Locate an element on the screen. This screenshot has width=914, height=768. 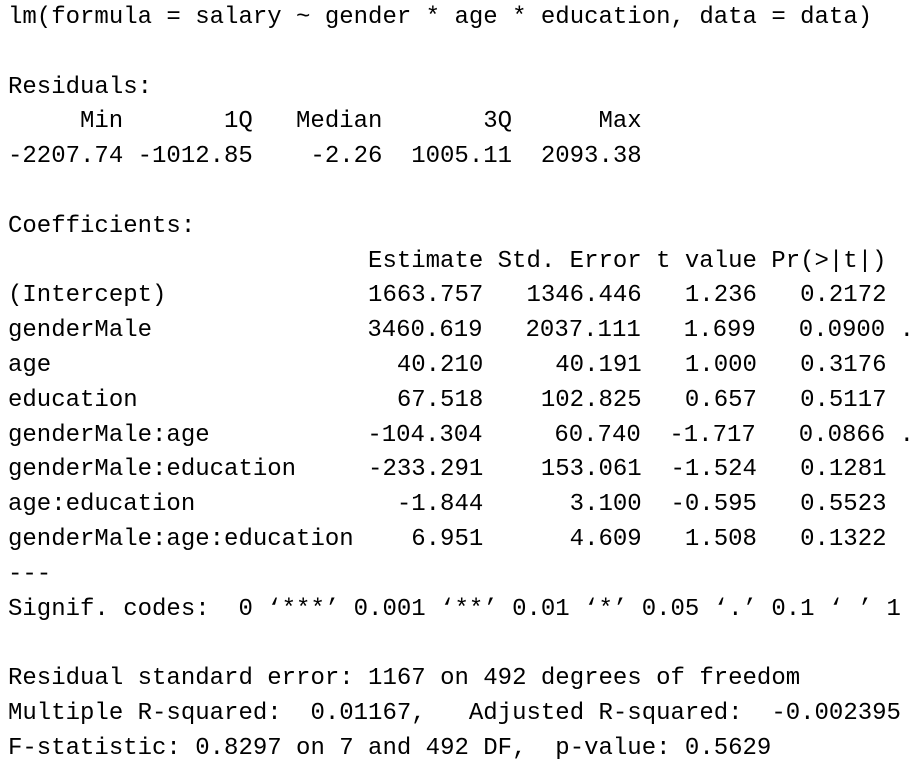
coef-cell: 153.061 is located at coordinates (591, 470).